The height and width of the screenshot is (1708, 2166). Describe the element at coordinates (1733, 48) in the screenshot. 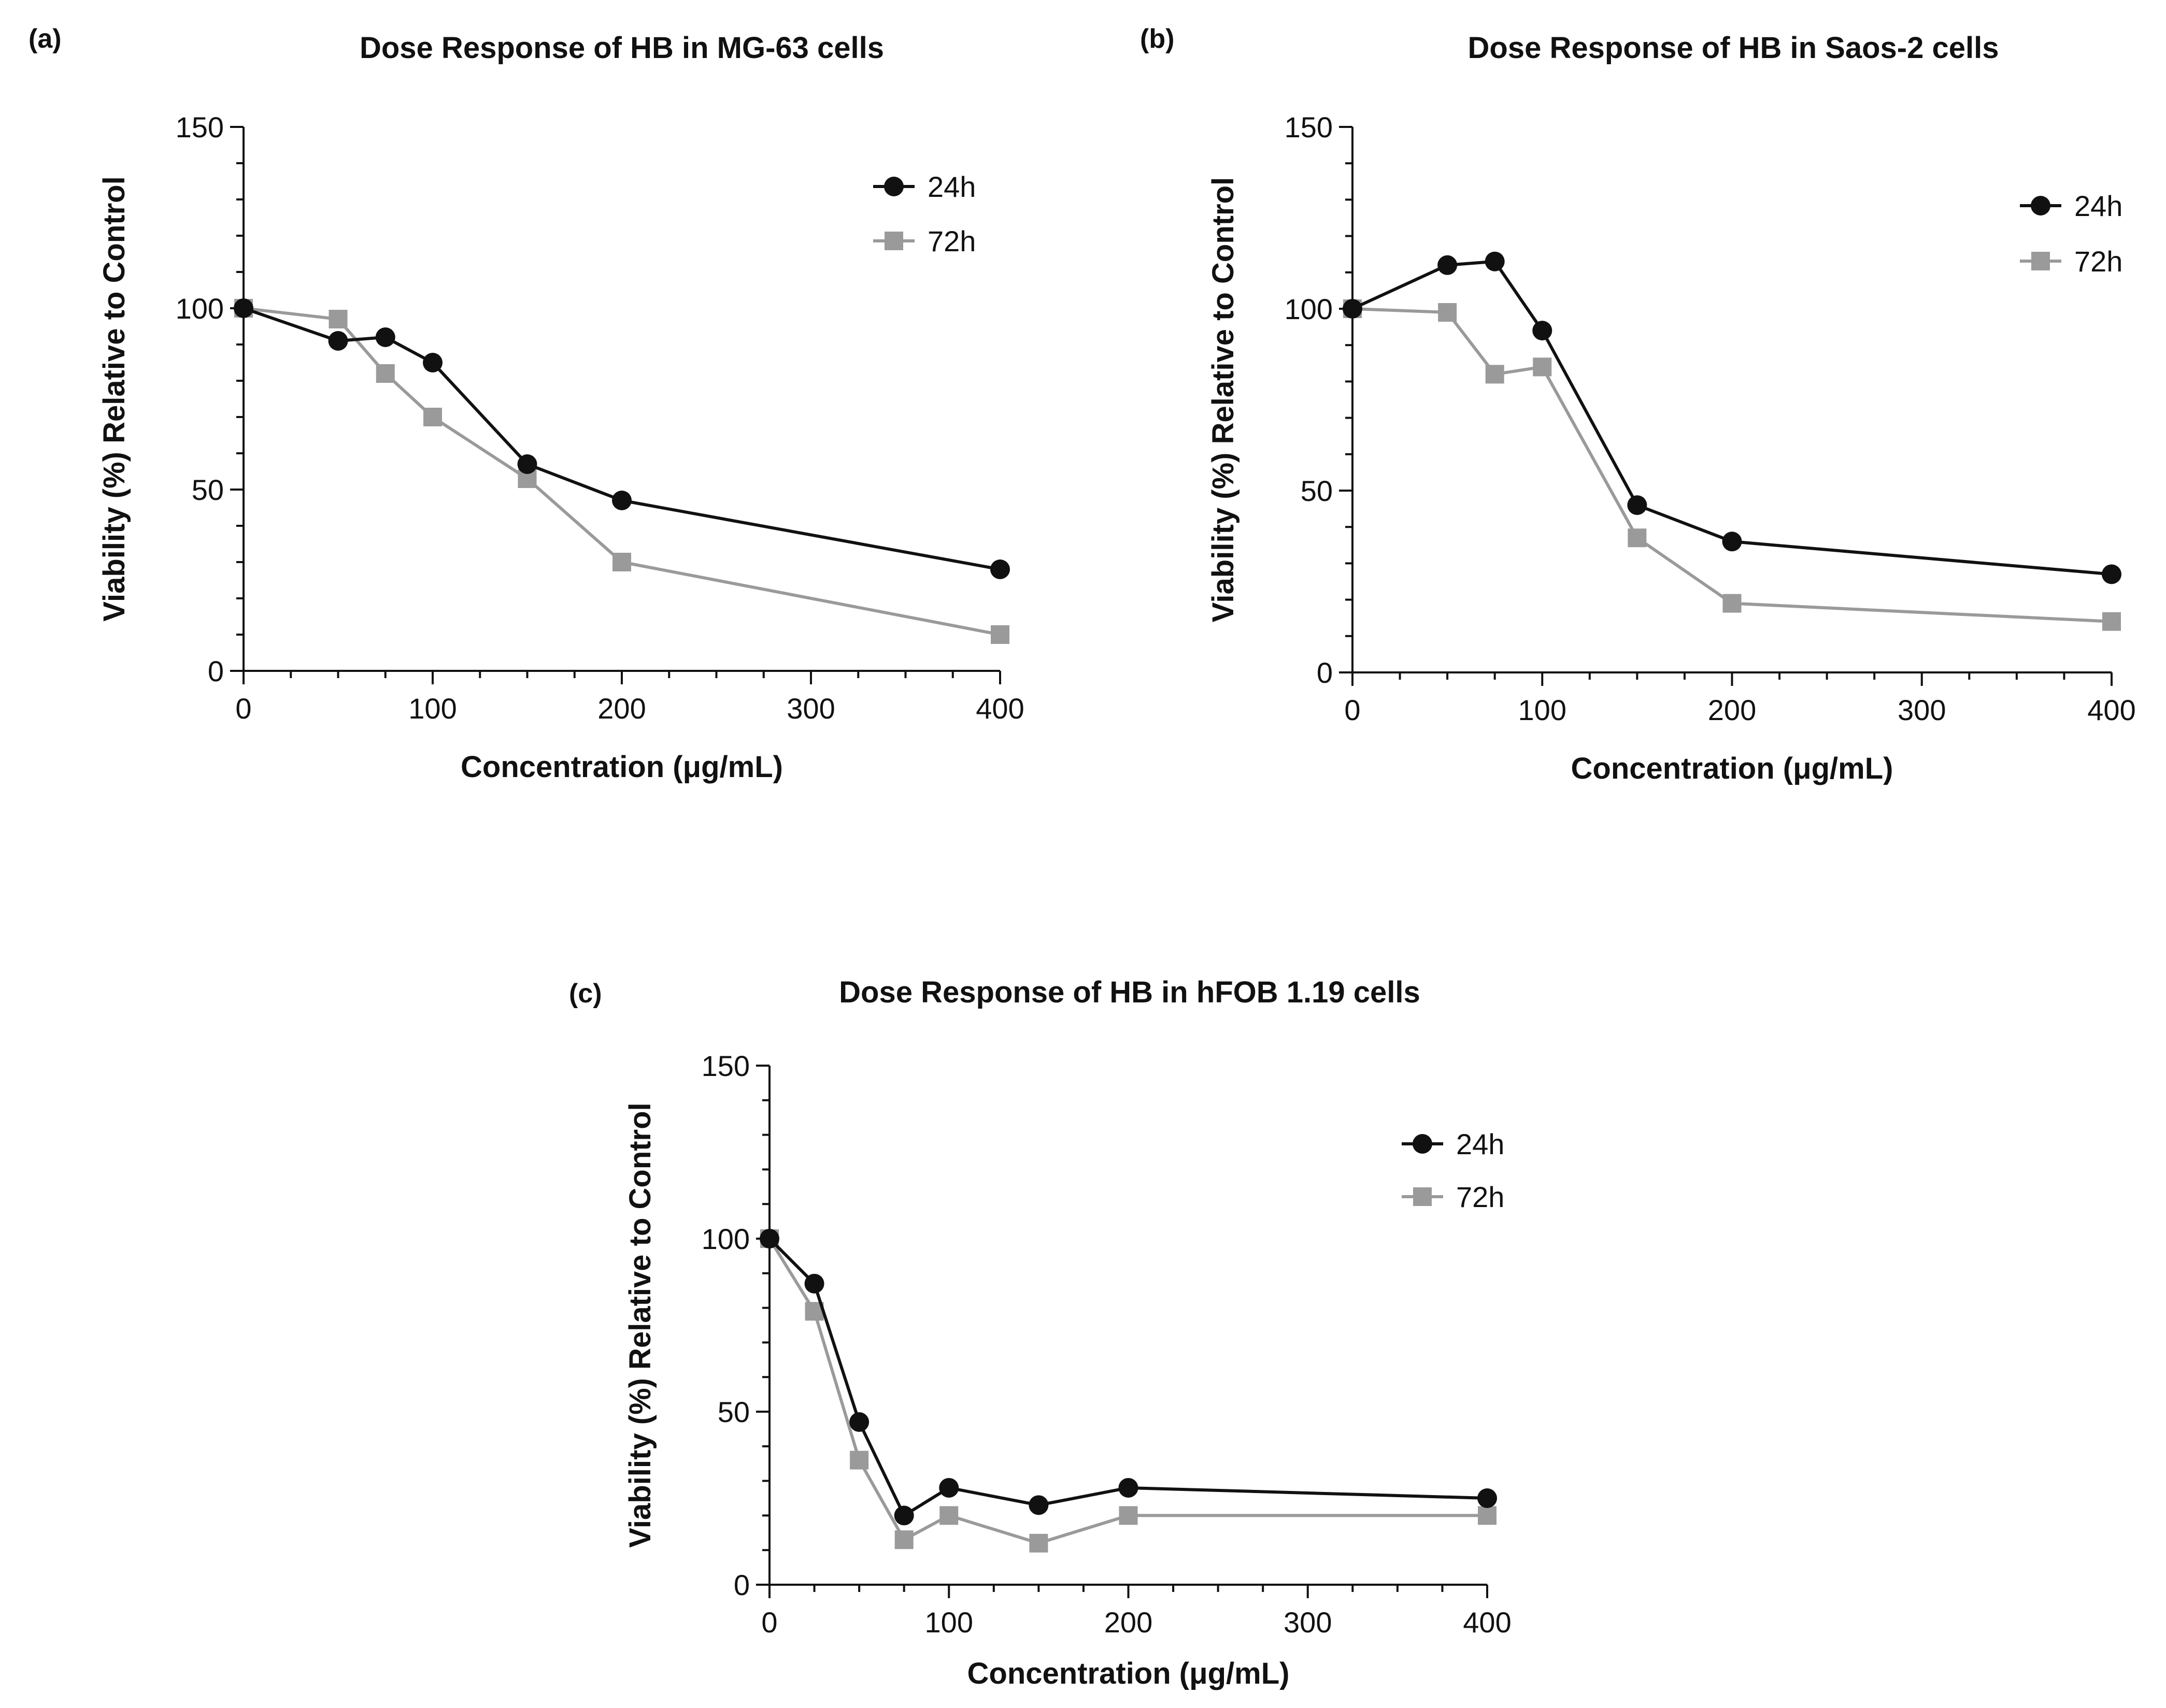

I see `chart-title: Dose Response of HB in Saos-2 cells` at that location.